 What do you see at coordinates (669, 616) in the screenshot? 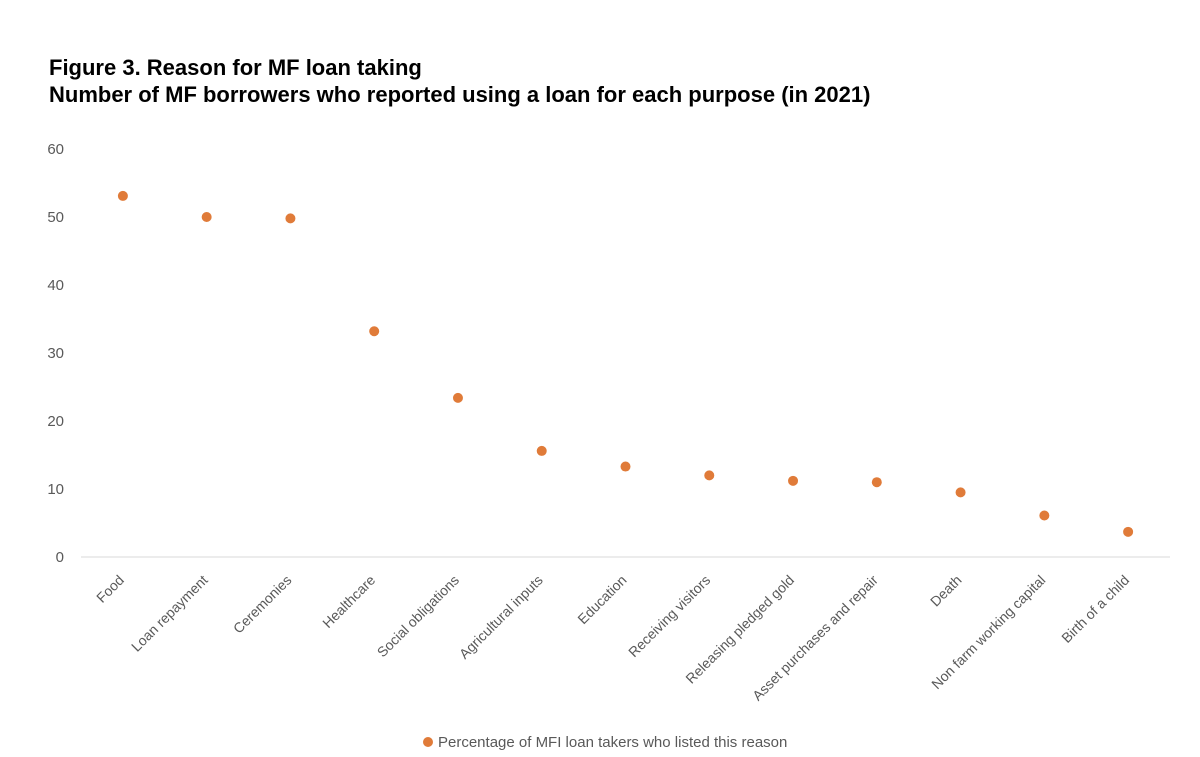
I see `x-tick-label: Receiving visitors` at bounding box center [669, 616].